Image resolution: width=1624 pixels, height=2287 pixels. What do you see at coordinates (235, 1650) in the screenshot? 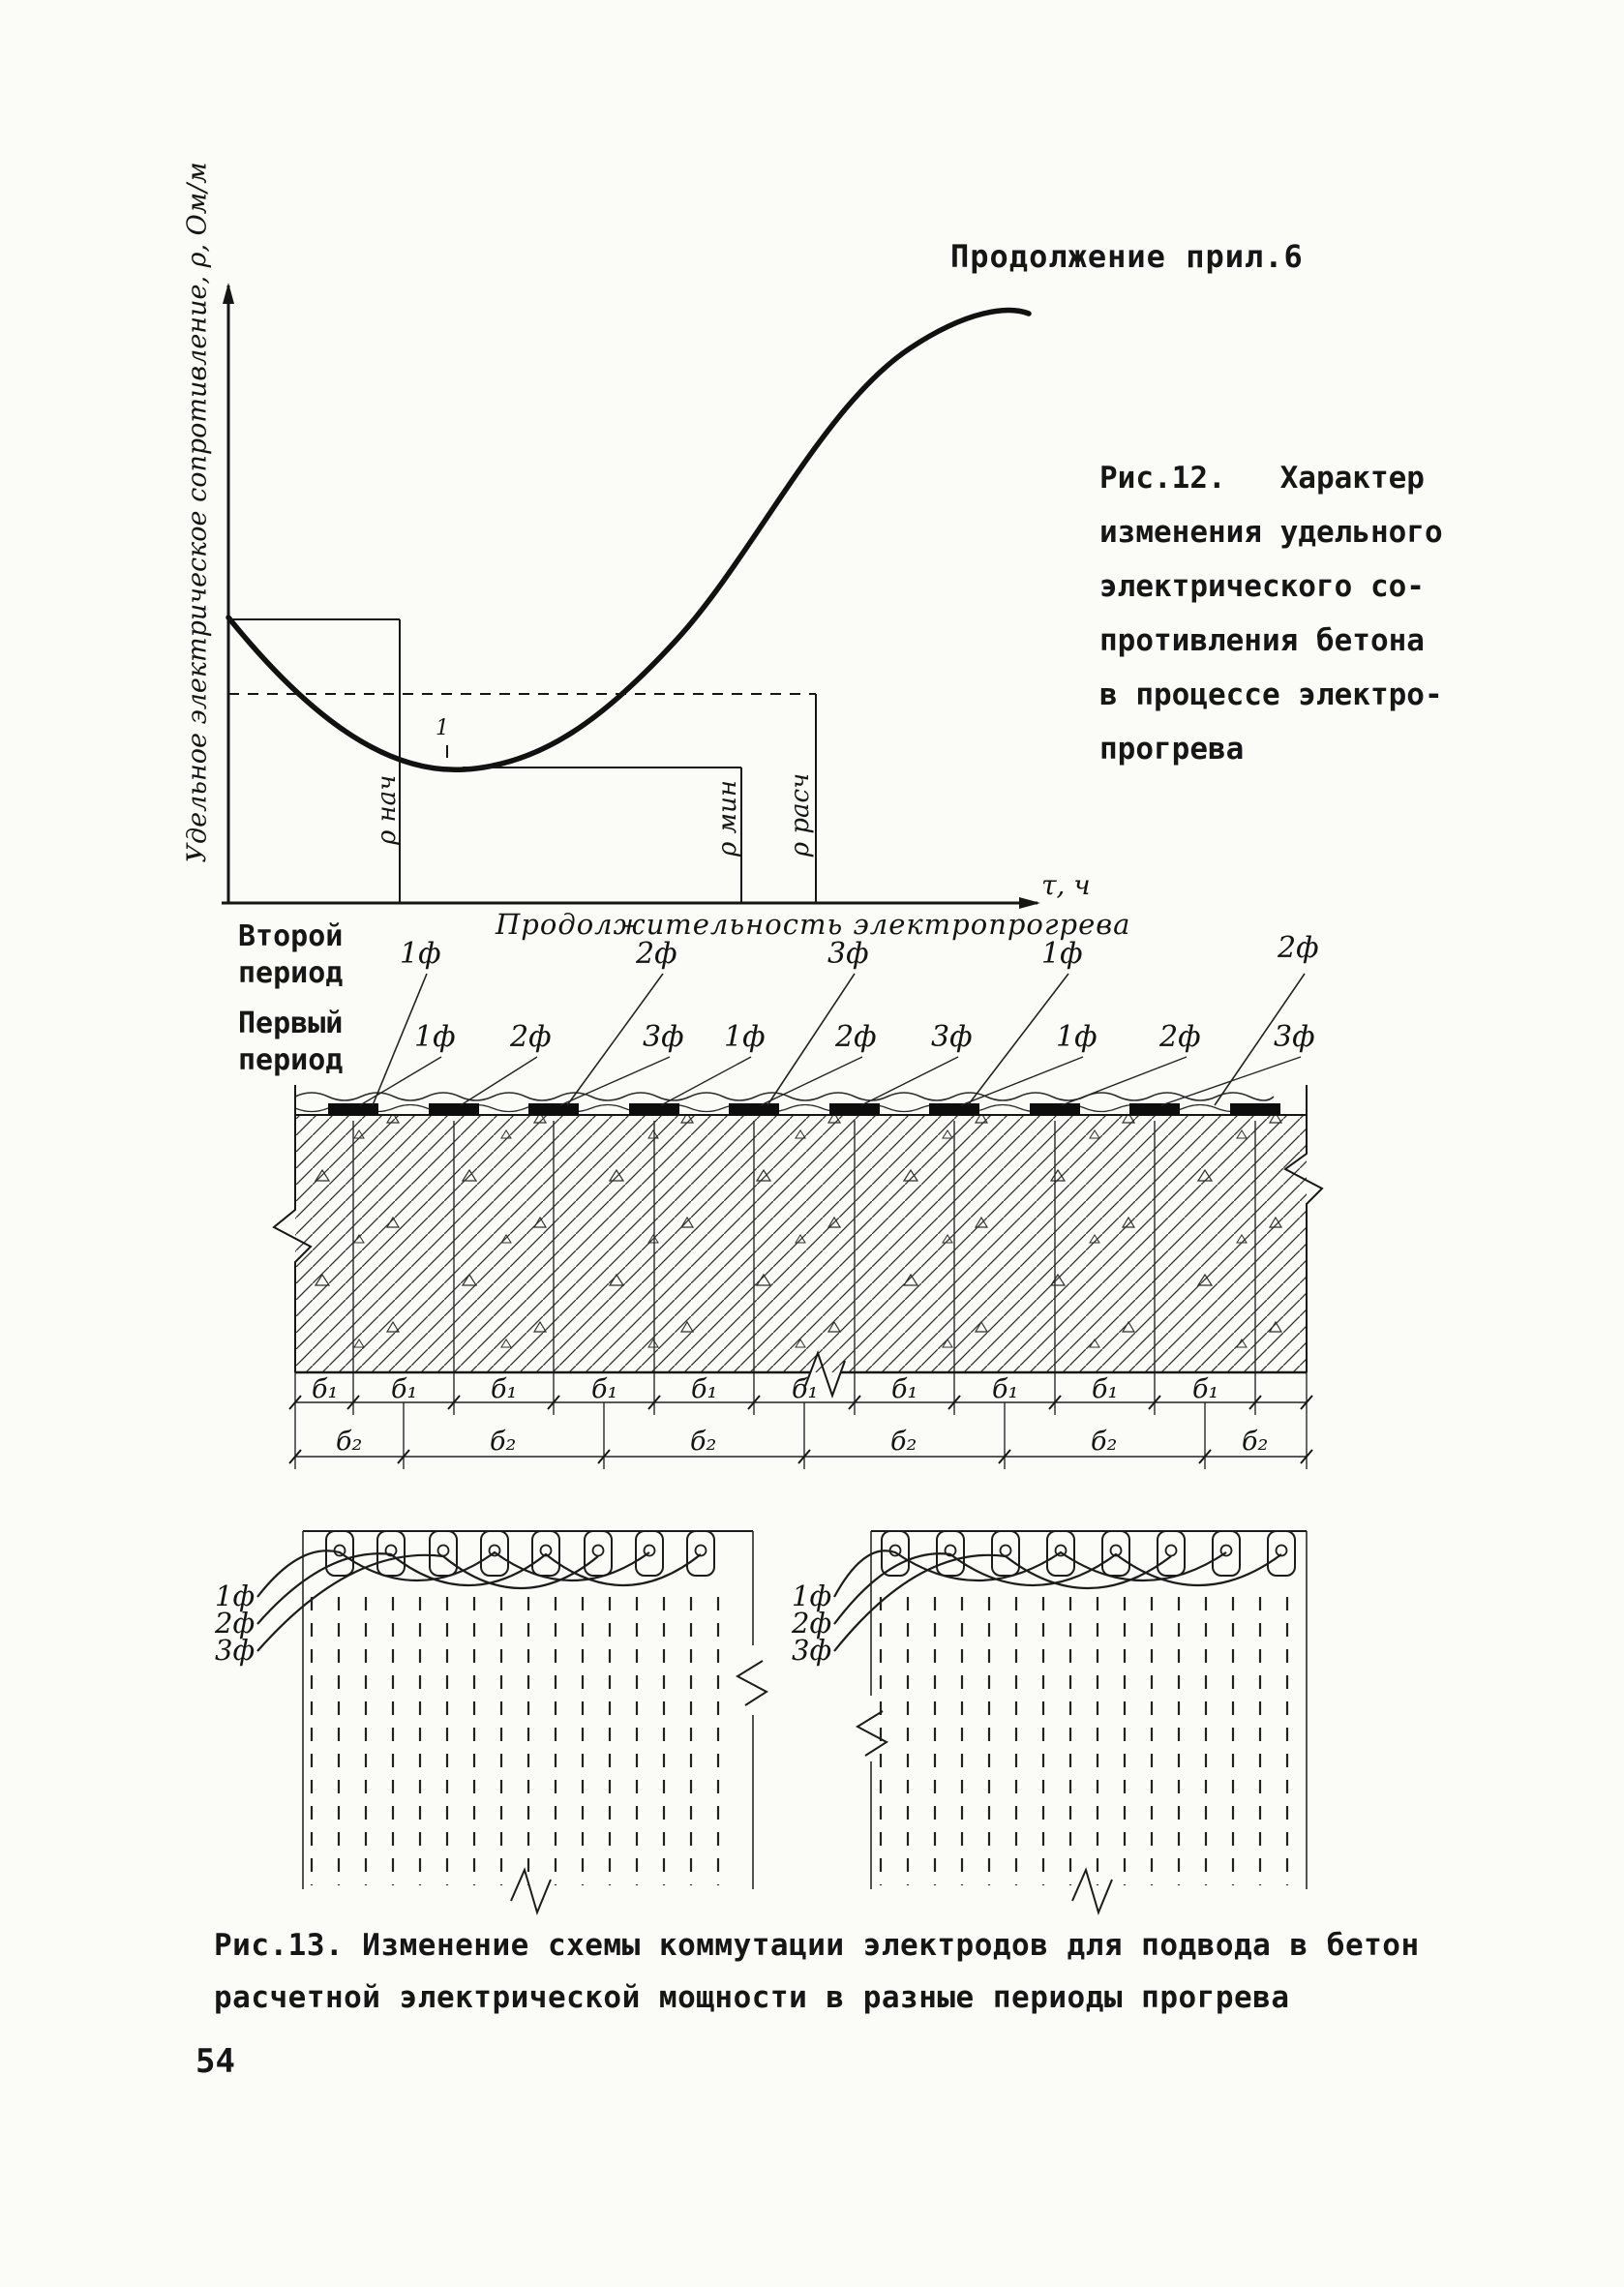
I see `scheme-left-phase-label: 3ф` at bounding box center [235, 1650].